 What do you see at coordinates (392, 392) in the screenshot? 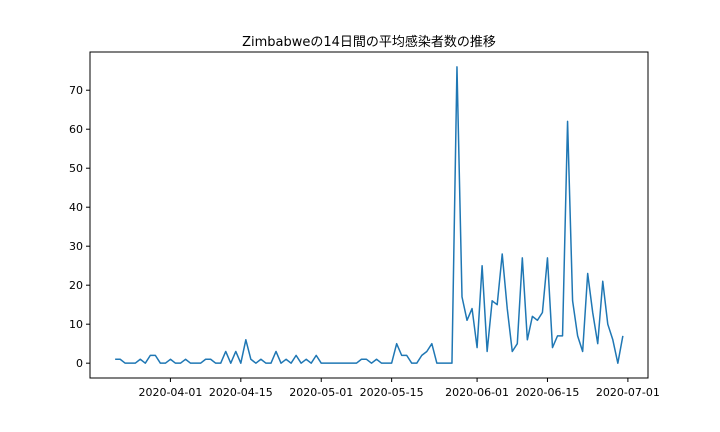
I see `x-tick-label: 2020-05-15` at bounding box center [392, 392].